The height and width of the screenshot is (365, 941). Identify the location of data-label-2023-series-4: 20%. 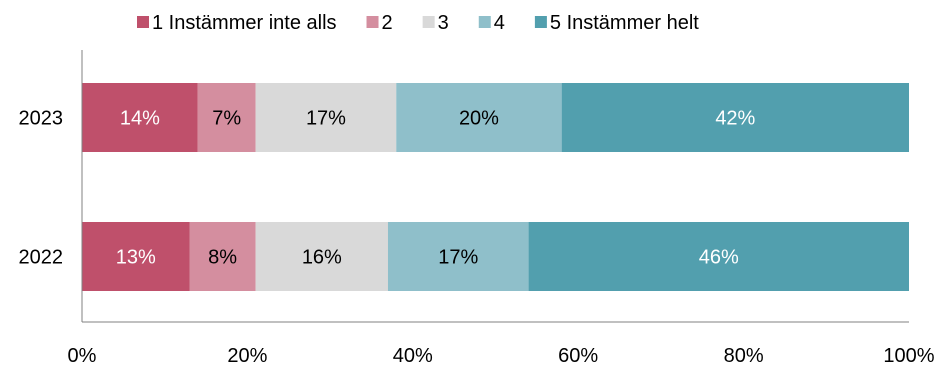
(479, 119).